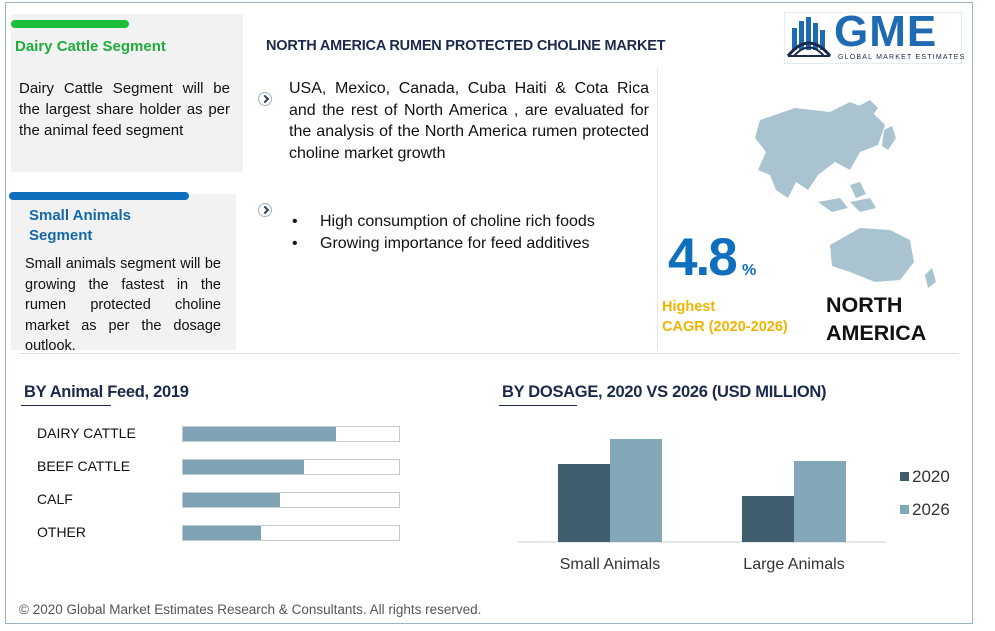 This screenshot has width=995, height=631. Describe the element at coordinates (55, 499) in the screenshot. I see `hbar-label: CALF` at that location.